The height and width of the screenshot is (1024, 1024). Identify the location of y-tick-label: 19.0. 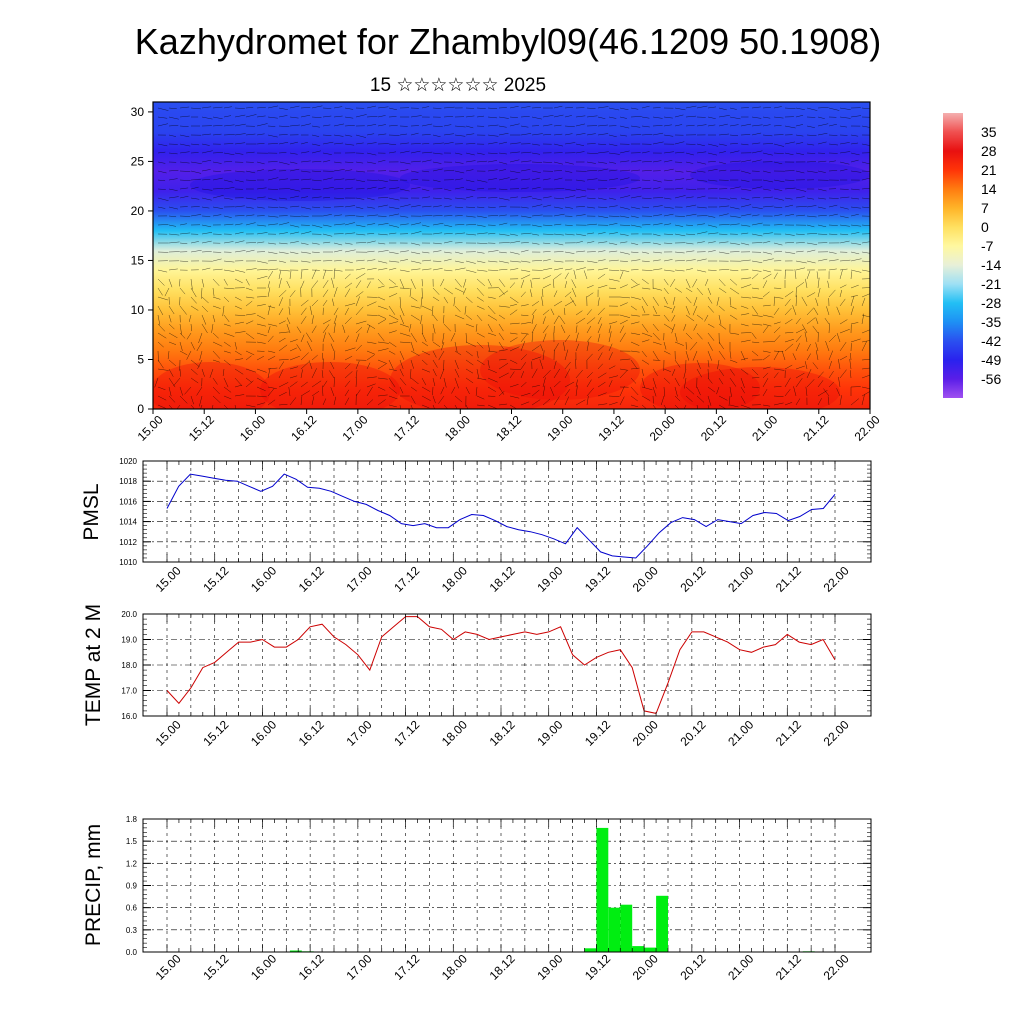
(129, 640).